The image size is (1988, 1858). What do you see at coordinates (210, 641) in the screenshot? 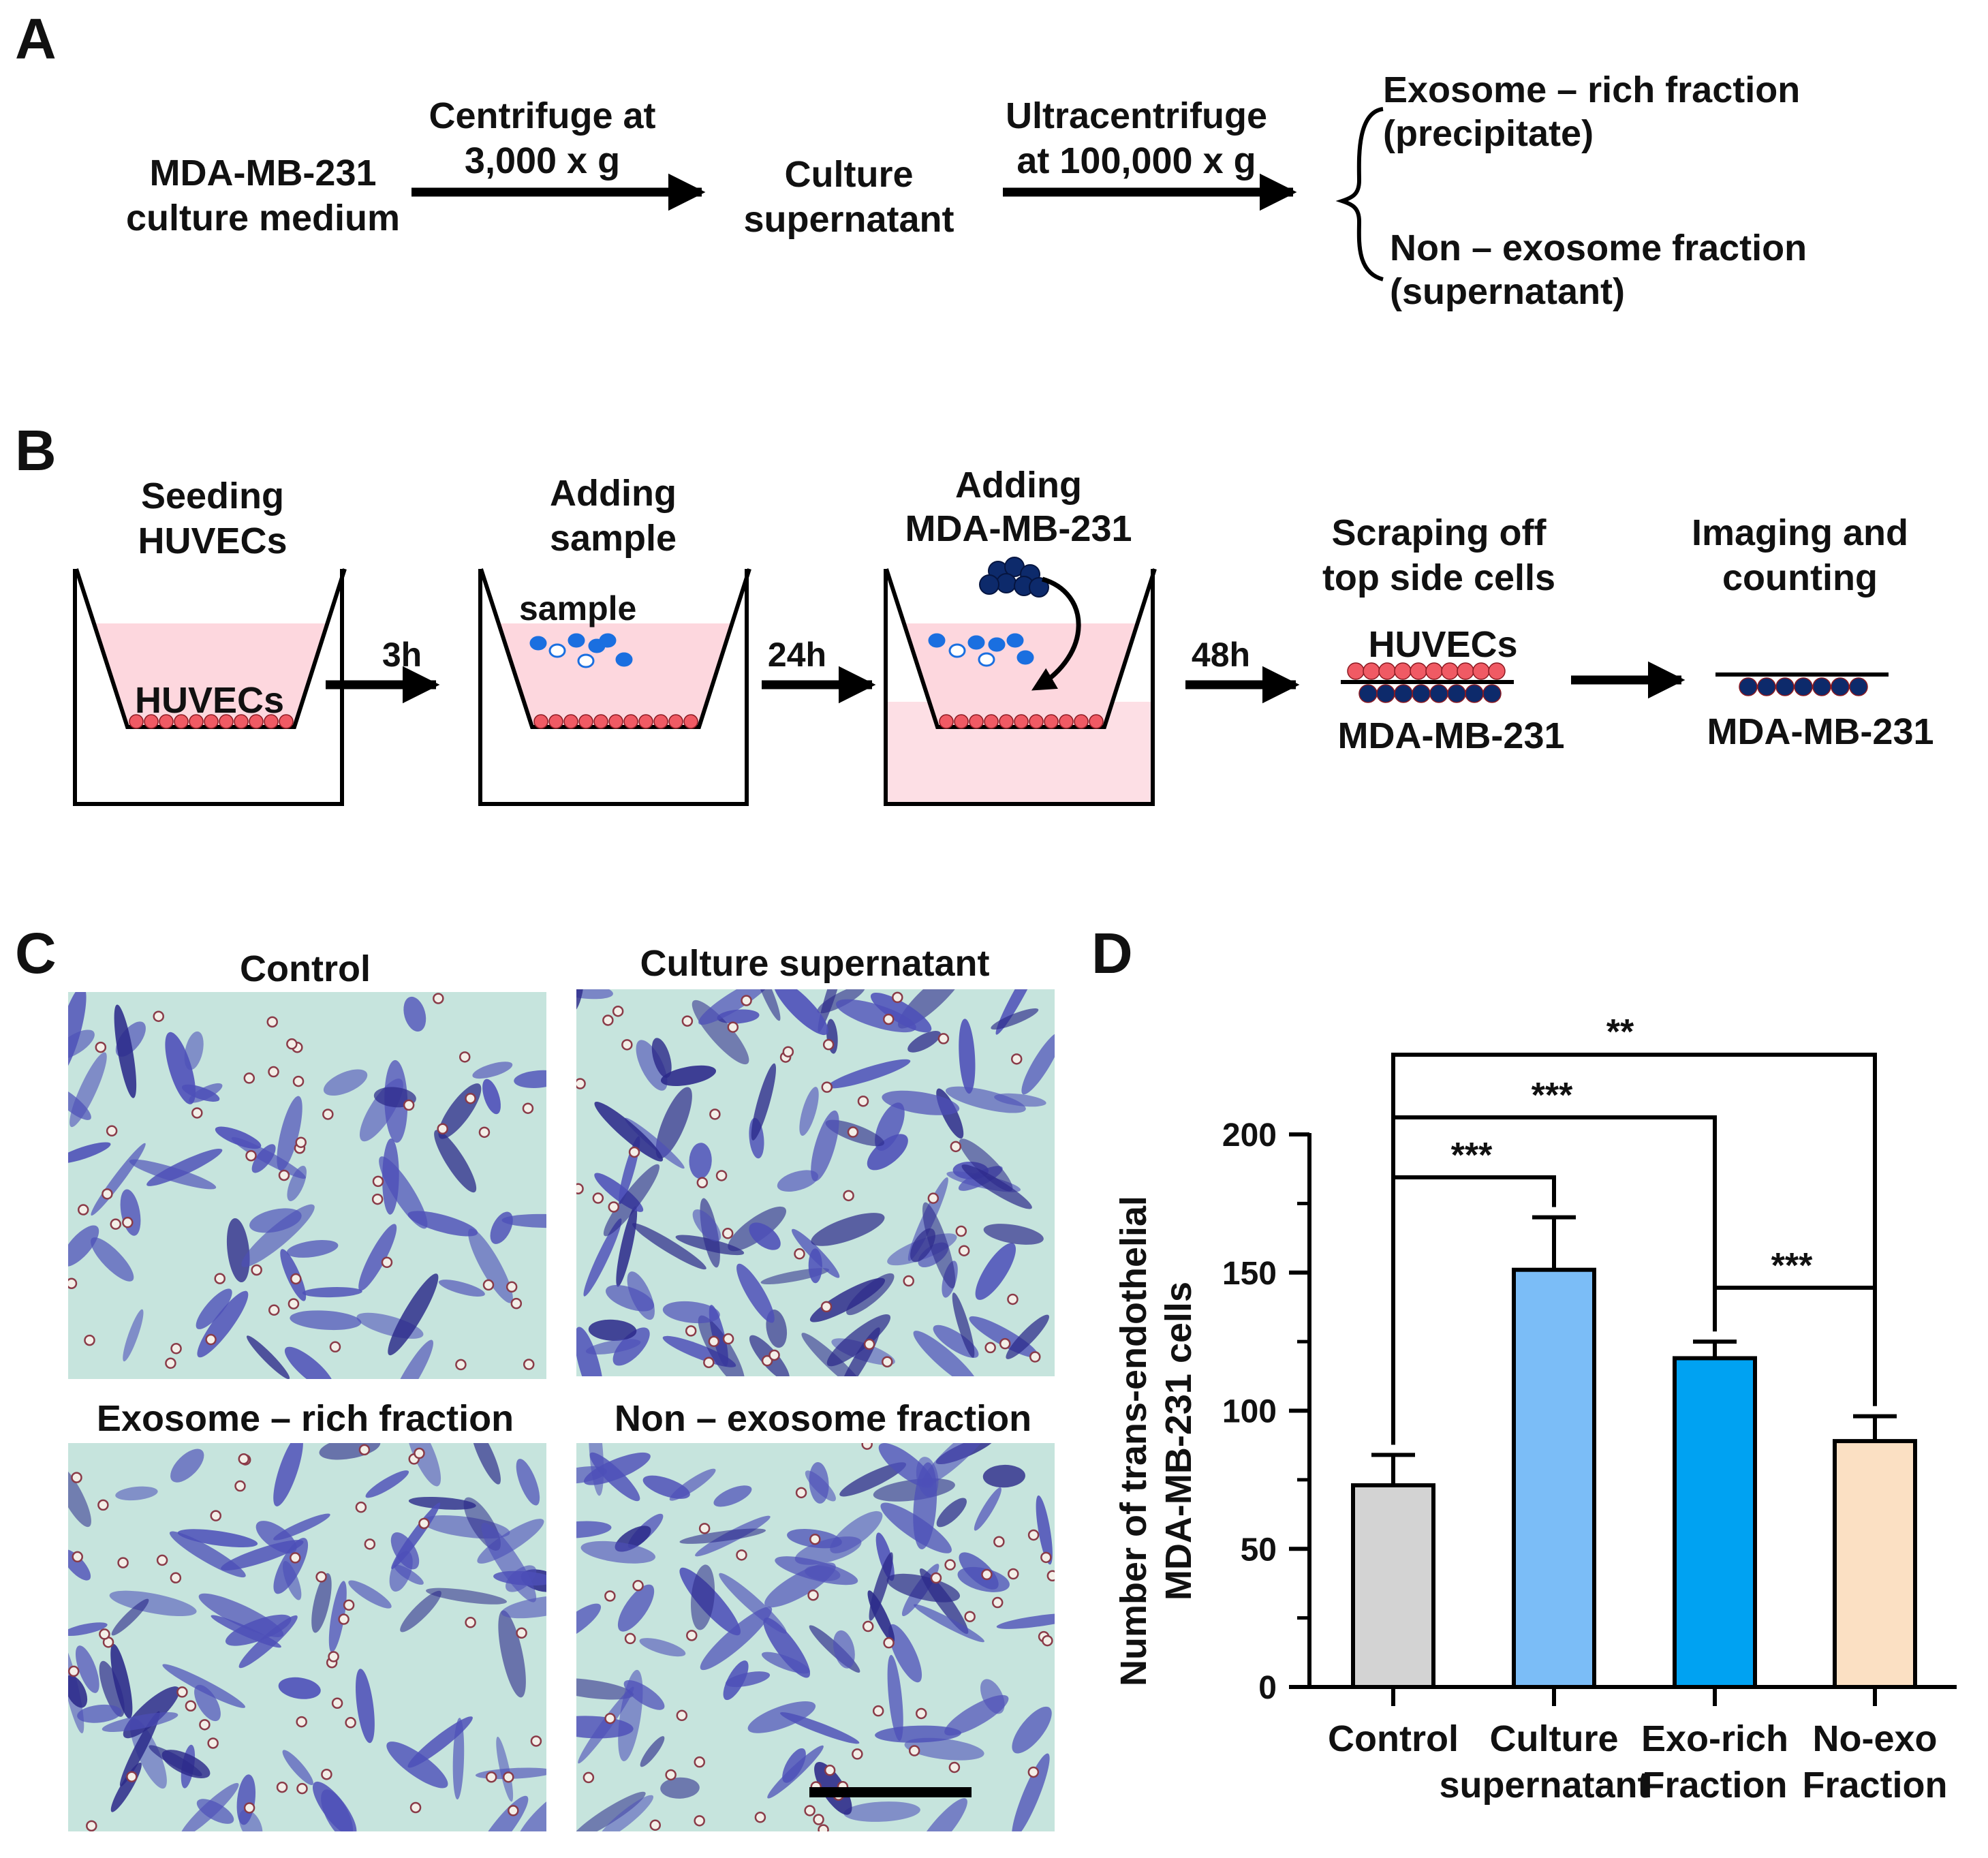
I see `stage-seeding: Seeding HUVECs HUVECs` at bounding box center [210, 641].